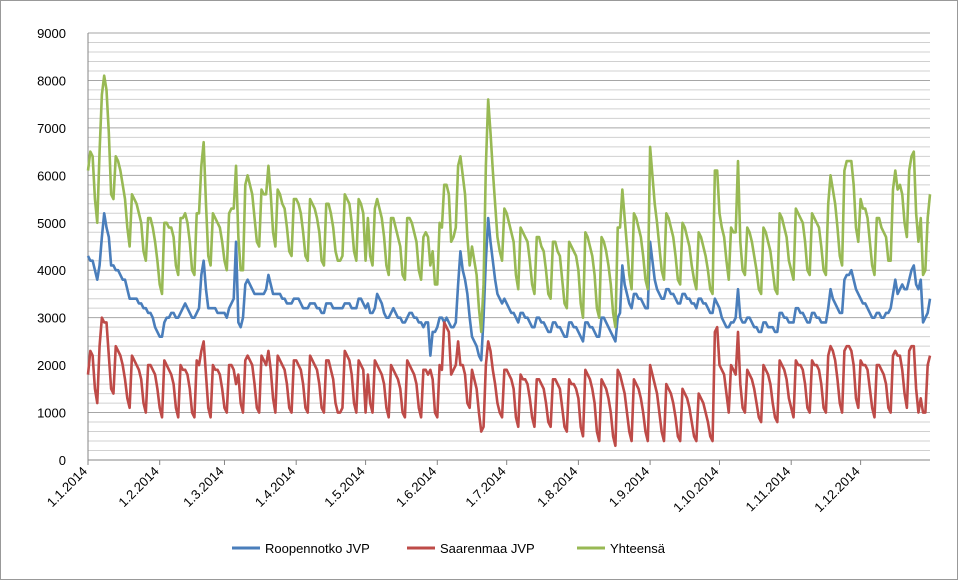  Describe the element at coordinates (638, 548) in the screenshot. I see `legend-label: Yhteensä` at that location.